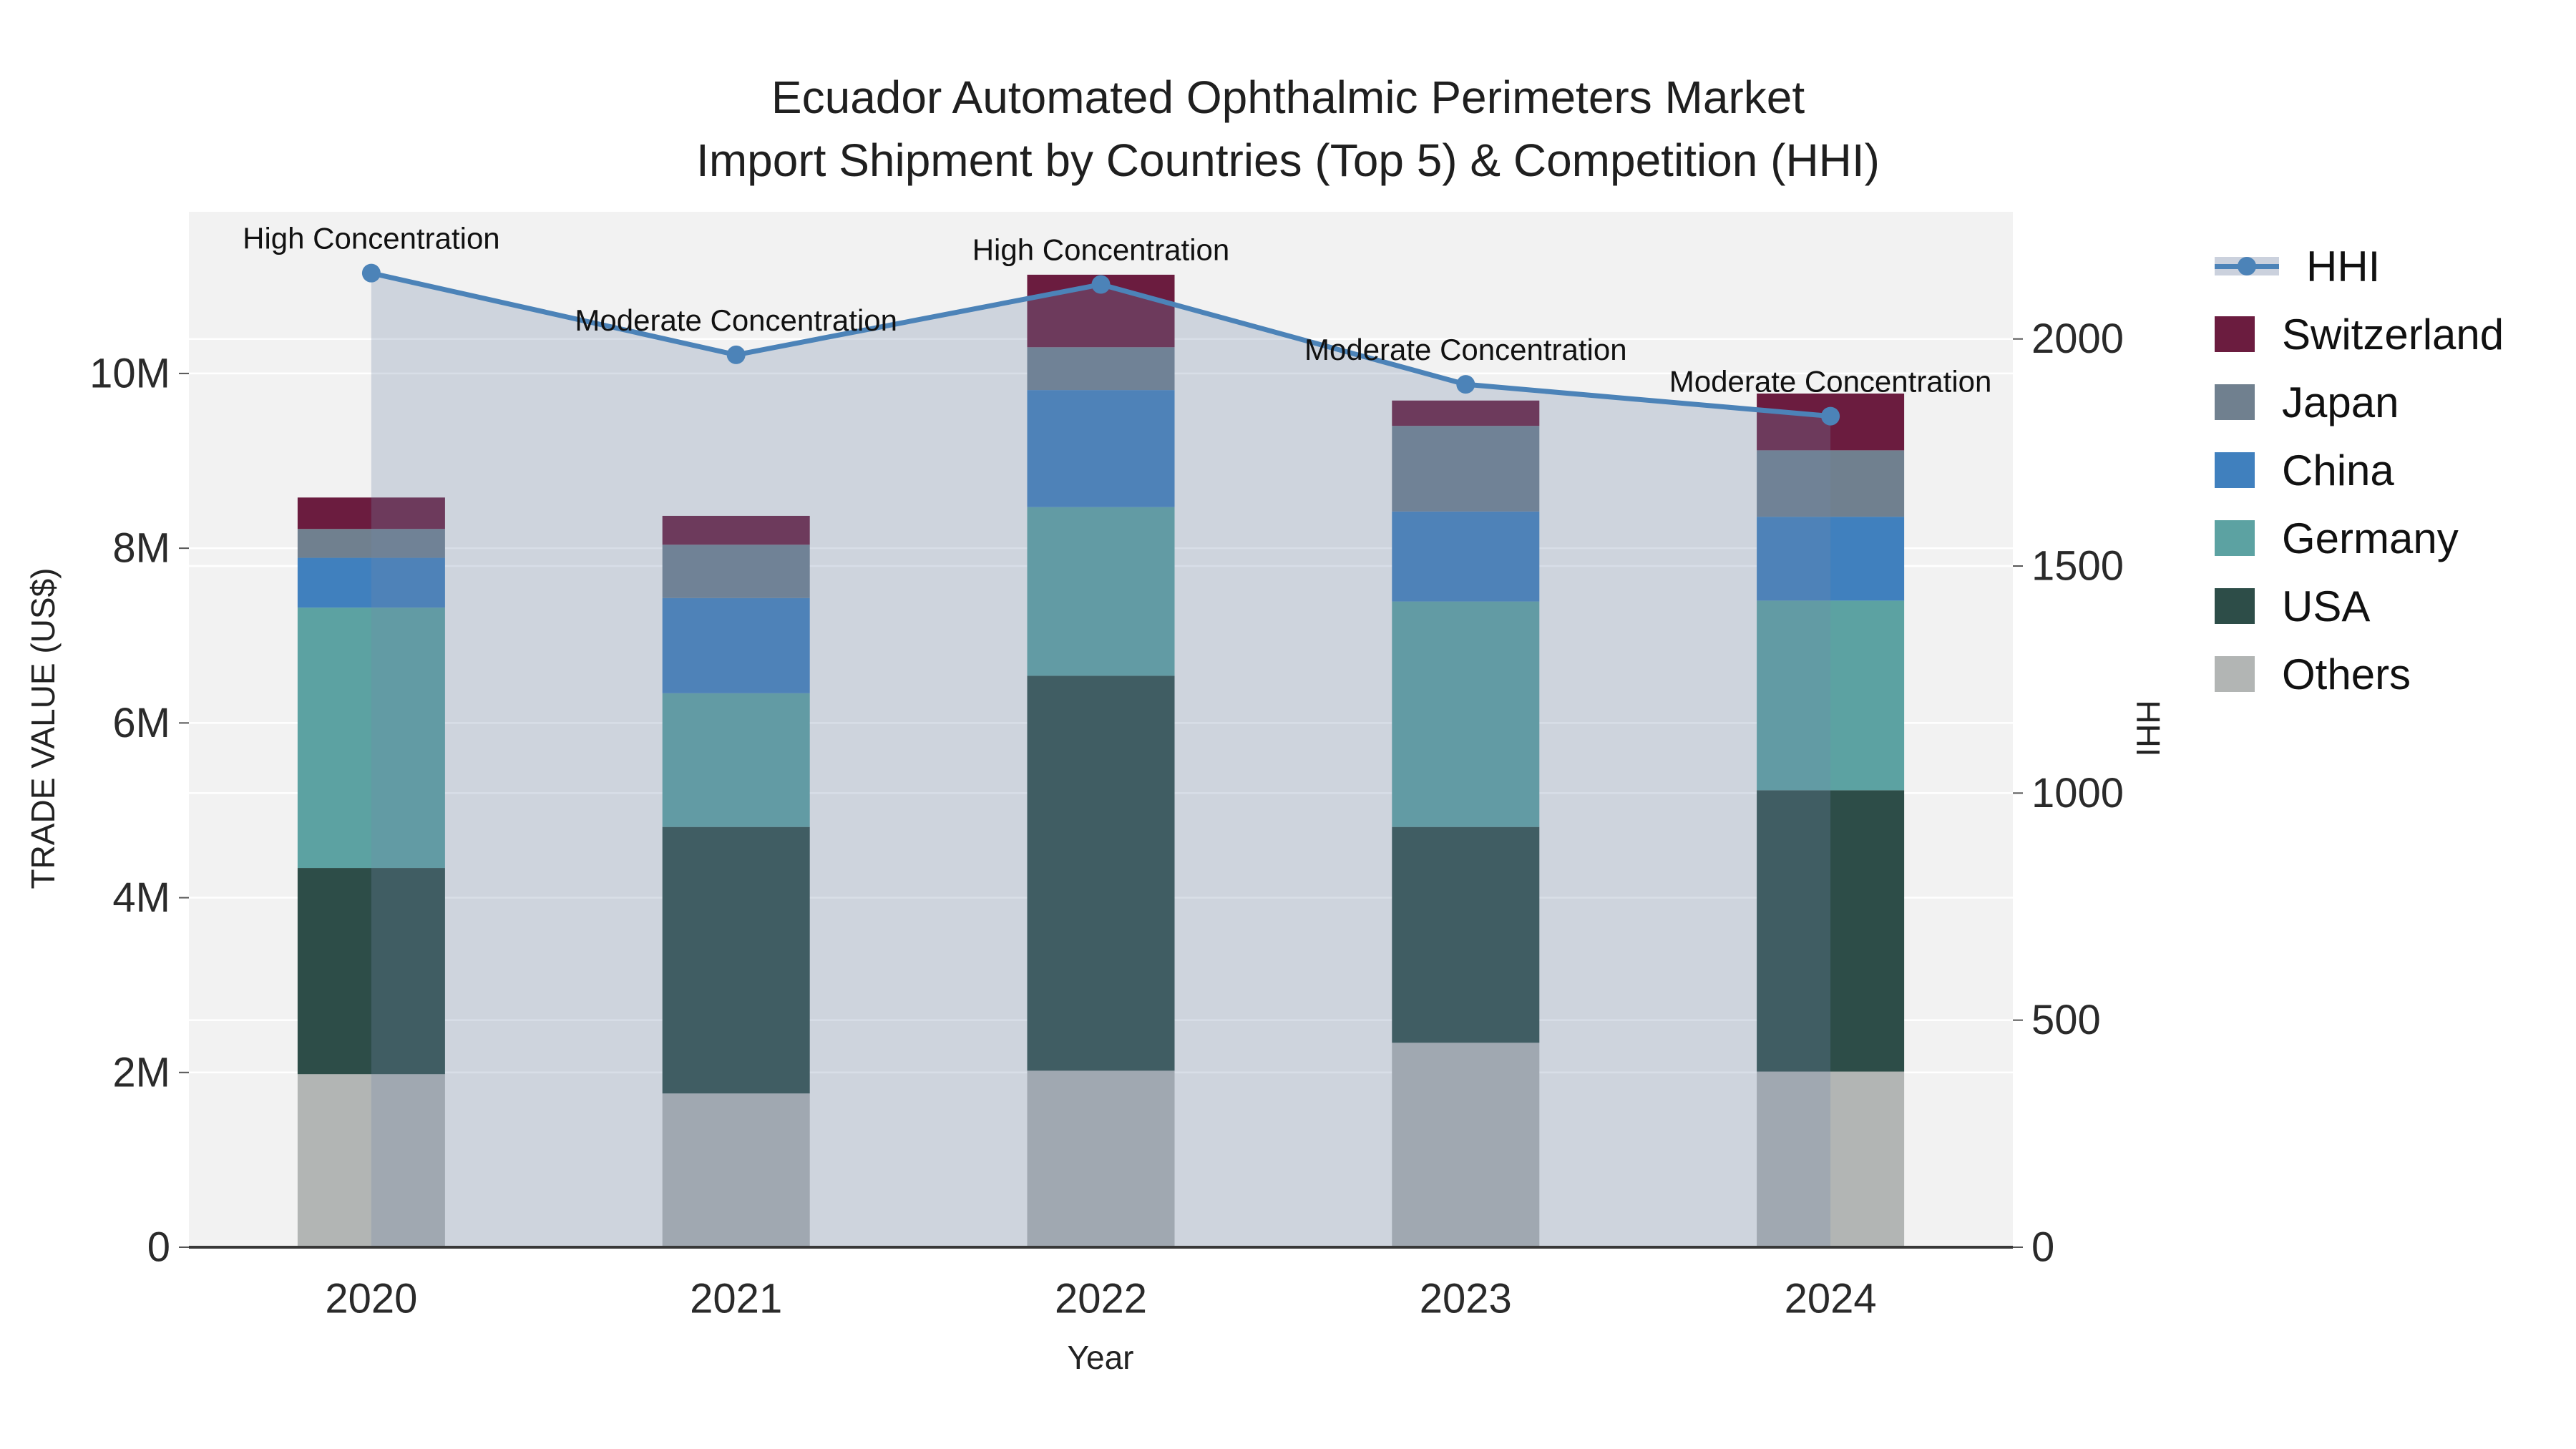 The width and height of the screenshot is (2576, 1449). What do you see at coordinates (1101, 1299) in the screenshot?
I see `x-tick-label-2022: 2022` at bounding box center [1101, 1299].